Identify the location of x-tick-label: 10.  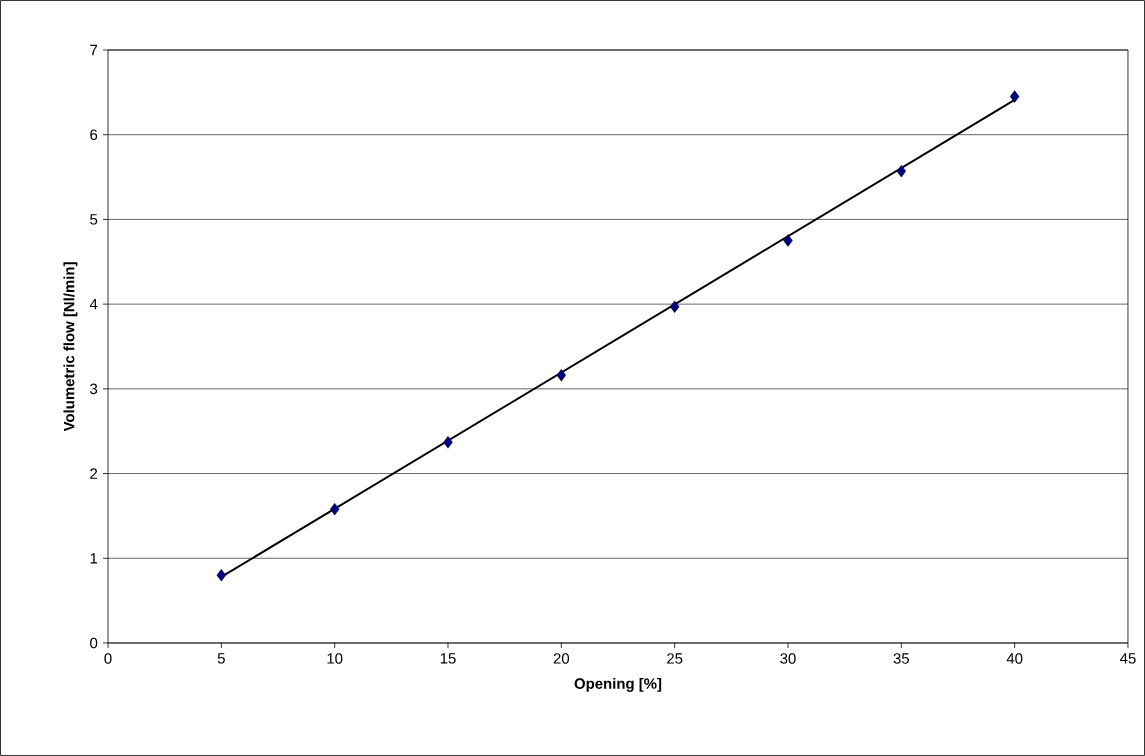
(335, 658).